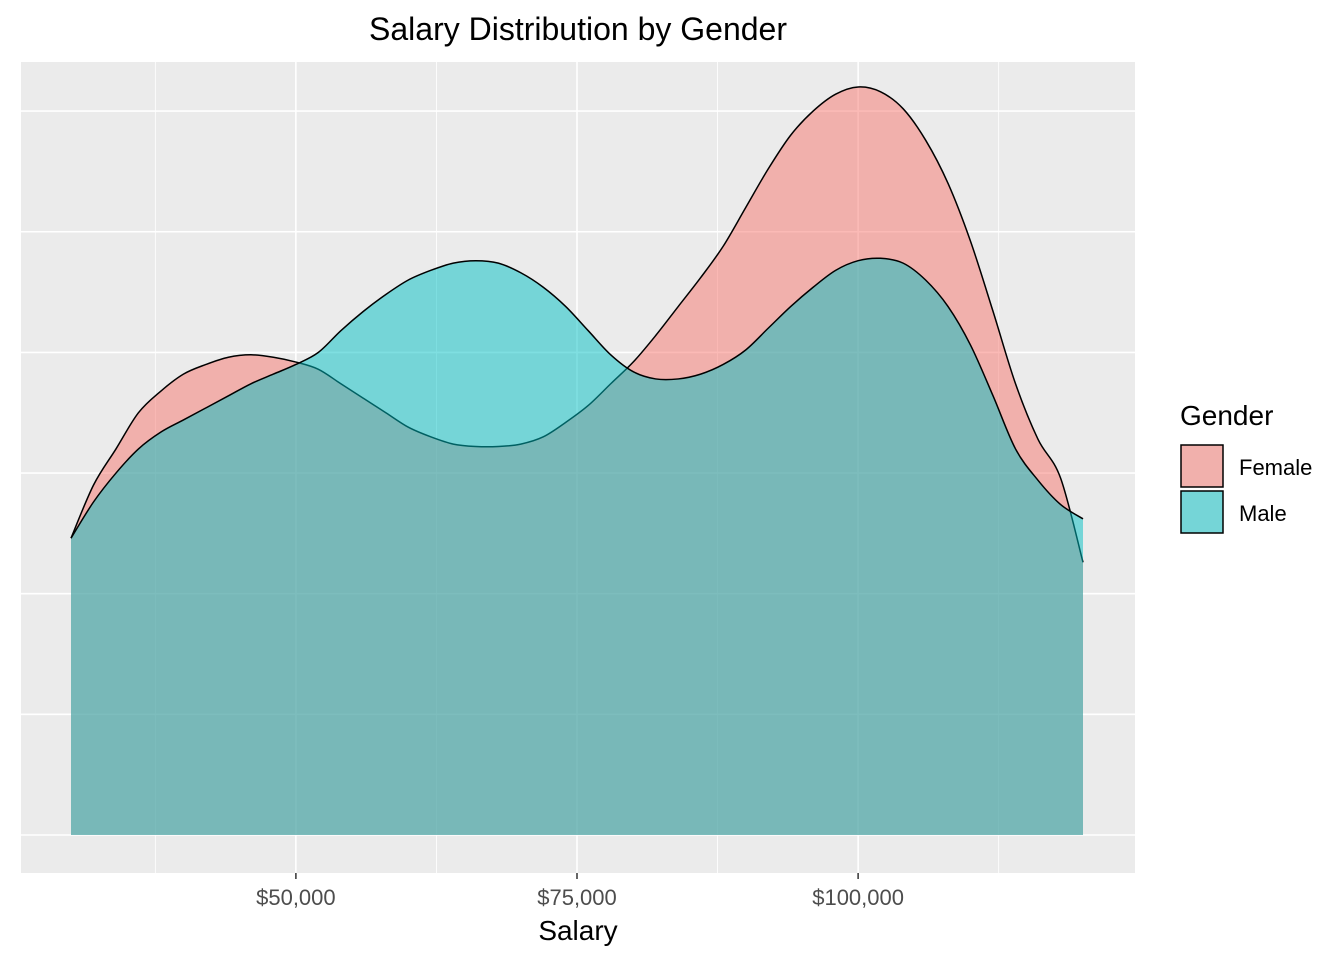 The height and width of the screenshot is (960, 1344). What do you see at coordinates (577, 897) in the screenshot?
I see `x-tick-label: $75,000` at bounding box center [577, 897].